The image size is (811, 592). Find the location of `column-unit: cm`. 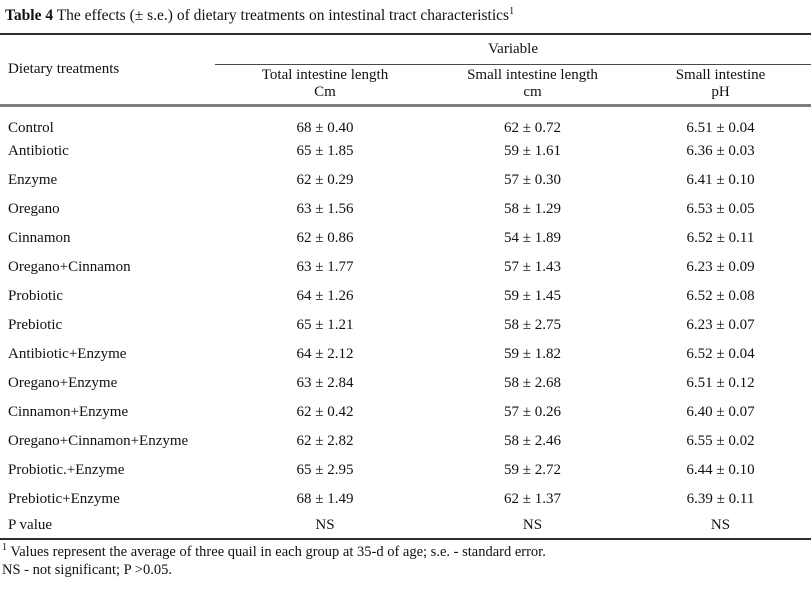

column-unit: cm is located at coordinates (532, 91).